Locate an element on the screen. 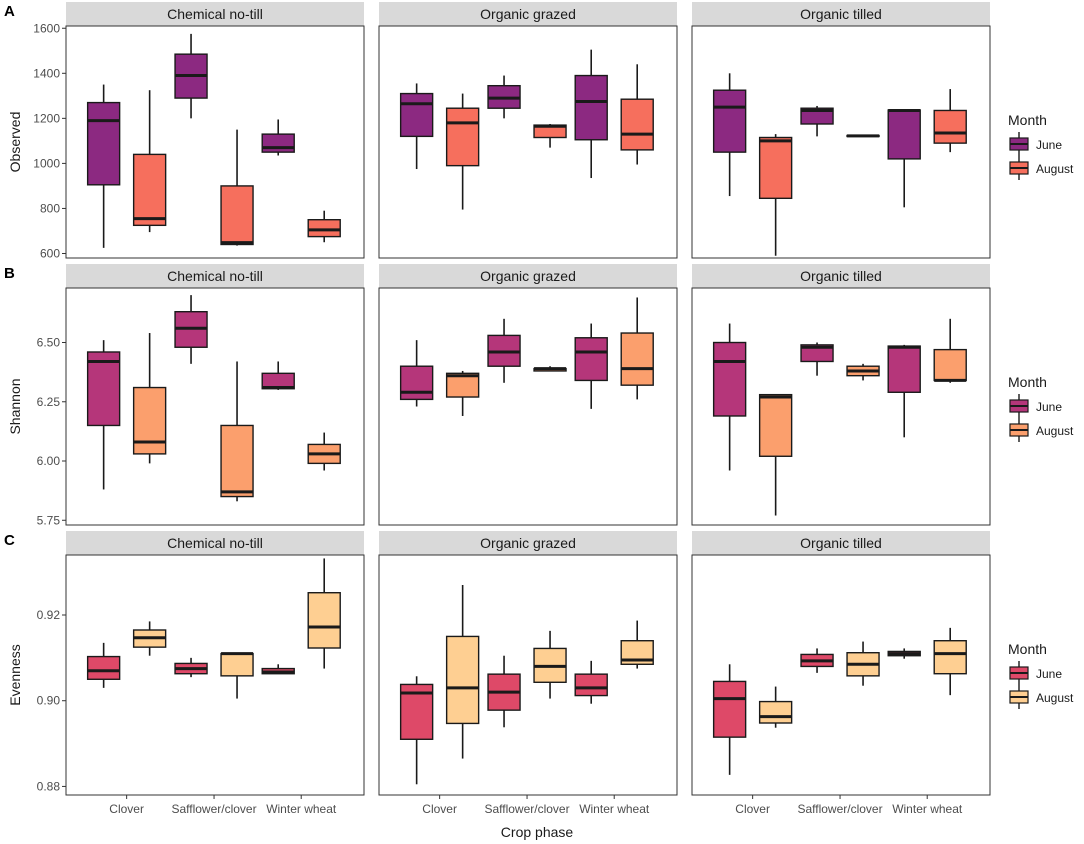  y-tick-label: 0.88 is located at coordinates (49, 786).